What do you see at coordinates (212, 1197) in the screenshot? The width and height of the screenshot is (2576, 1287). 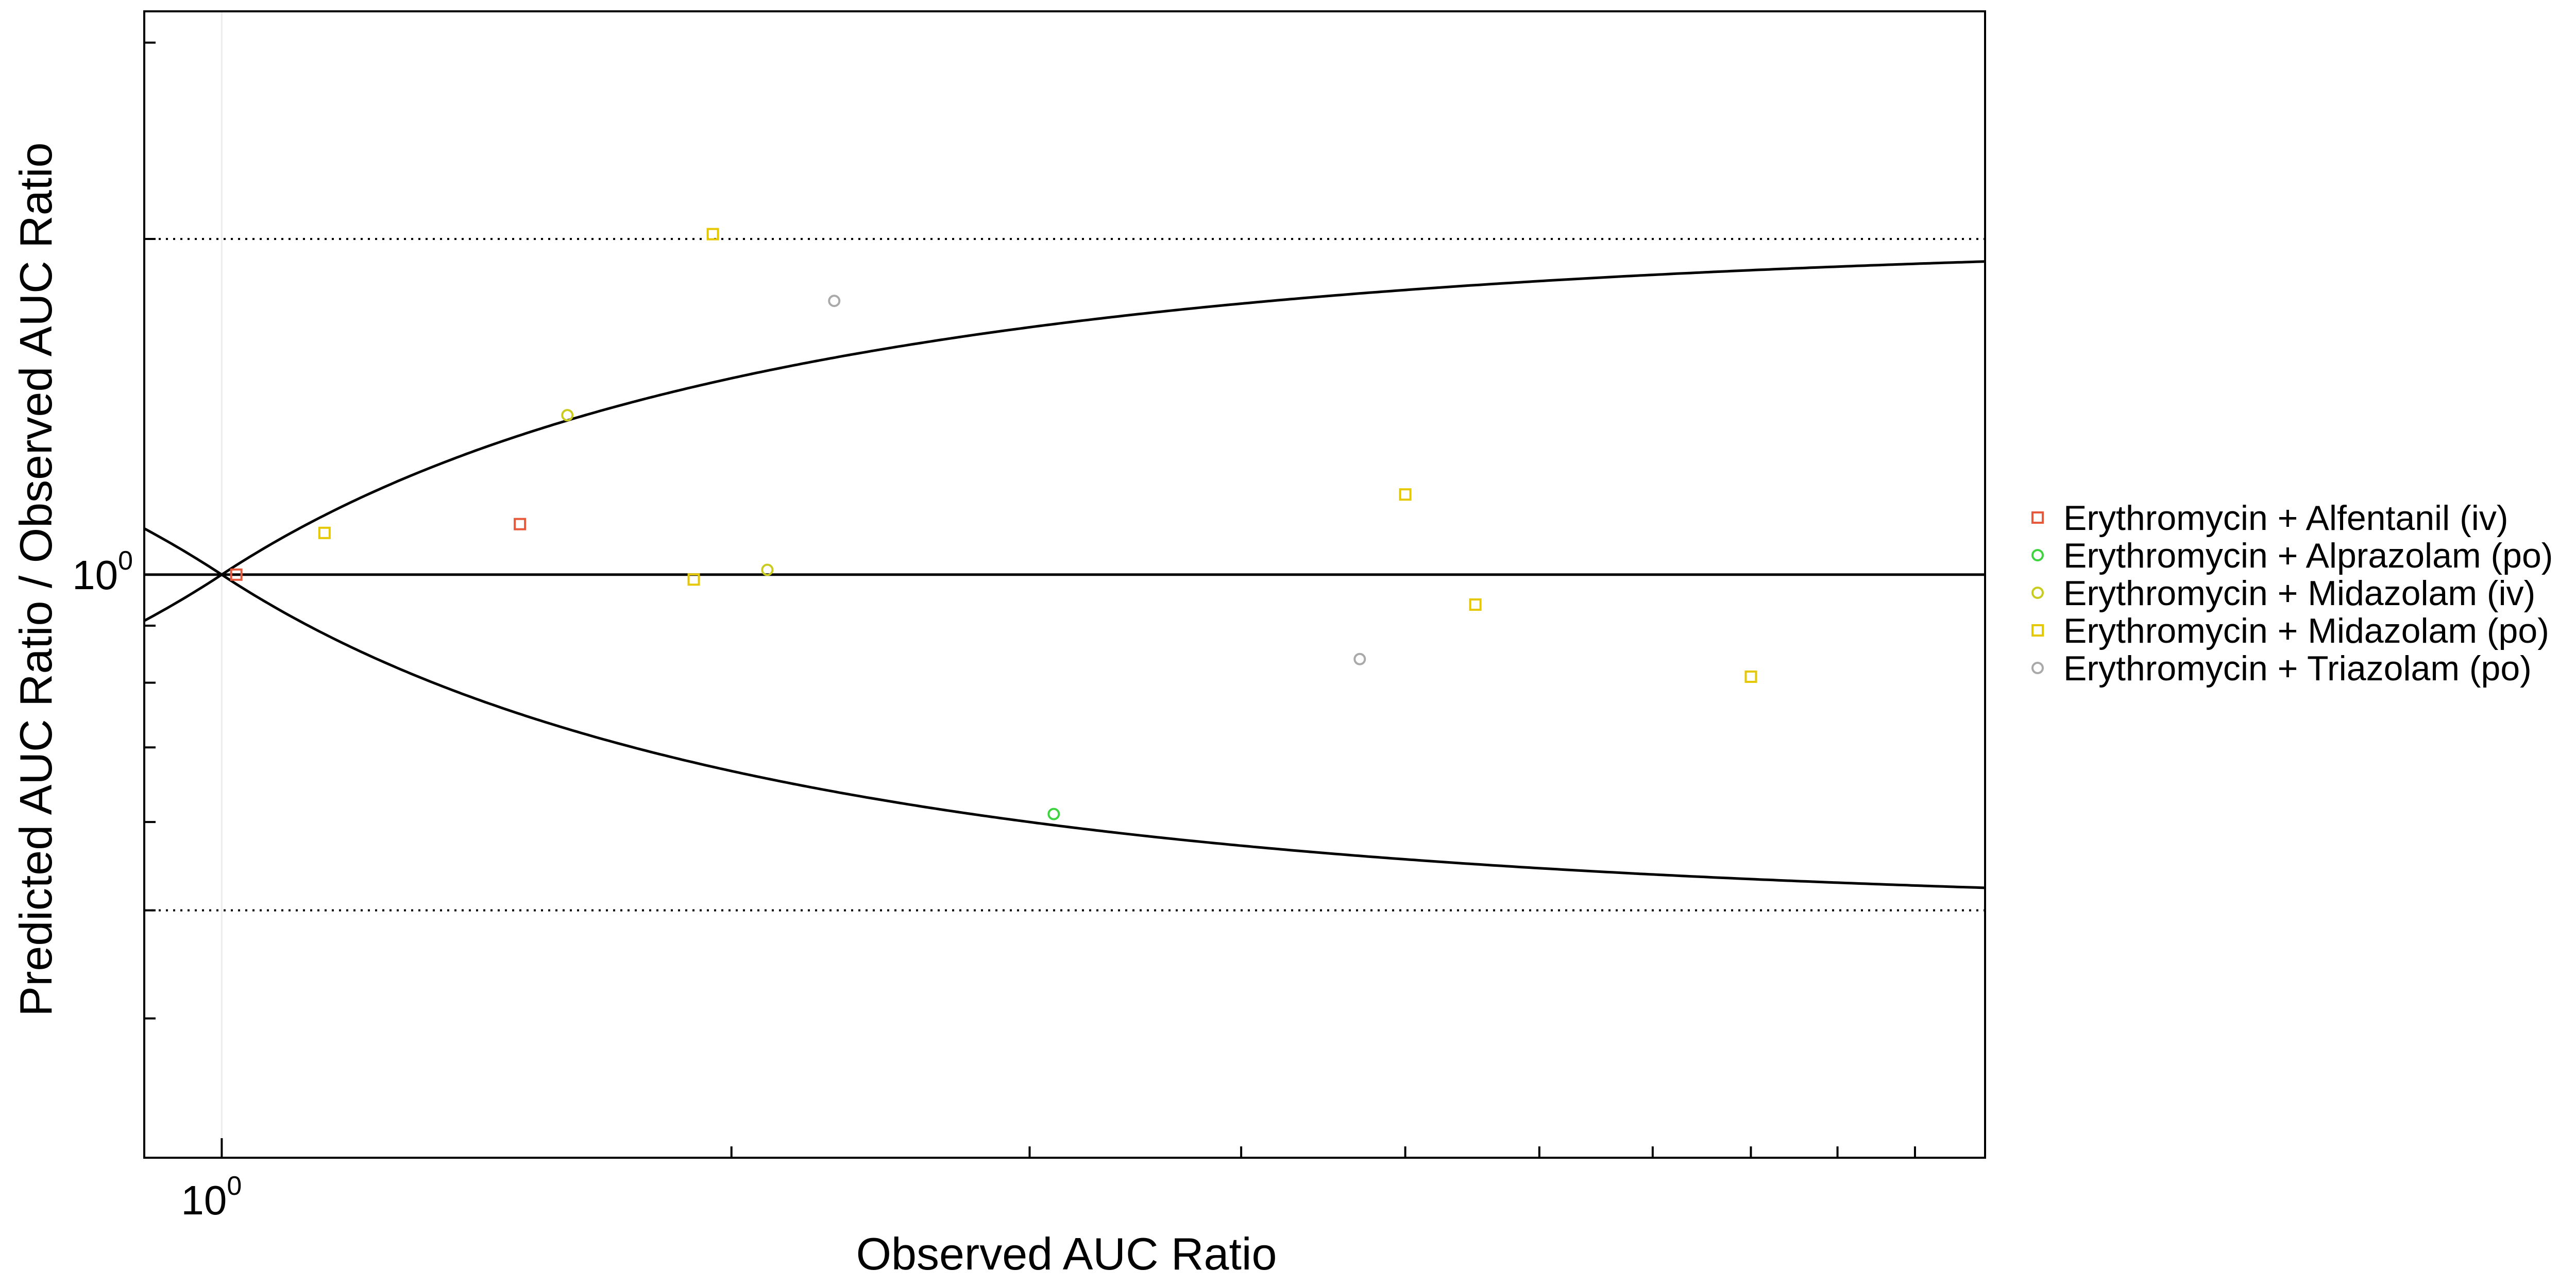 I see `x-tick-label-0: 100` at bounding box center [212, 1197].